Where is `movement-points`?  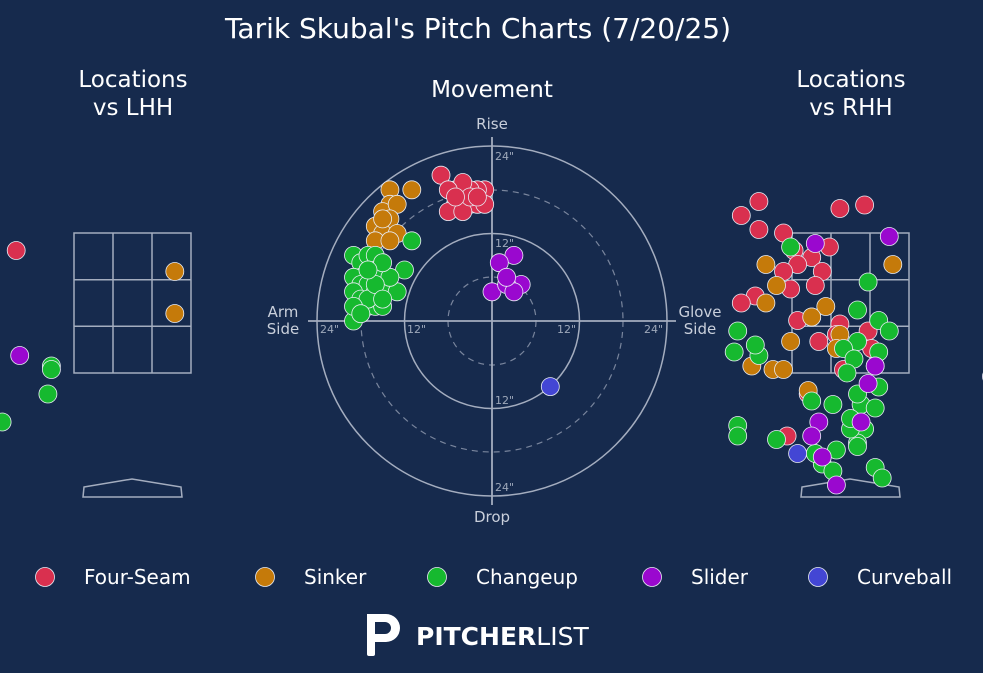 movement-points is located at coordinates (452, 281).